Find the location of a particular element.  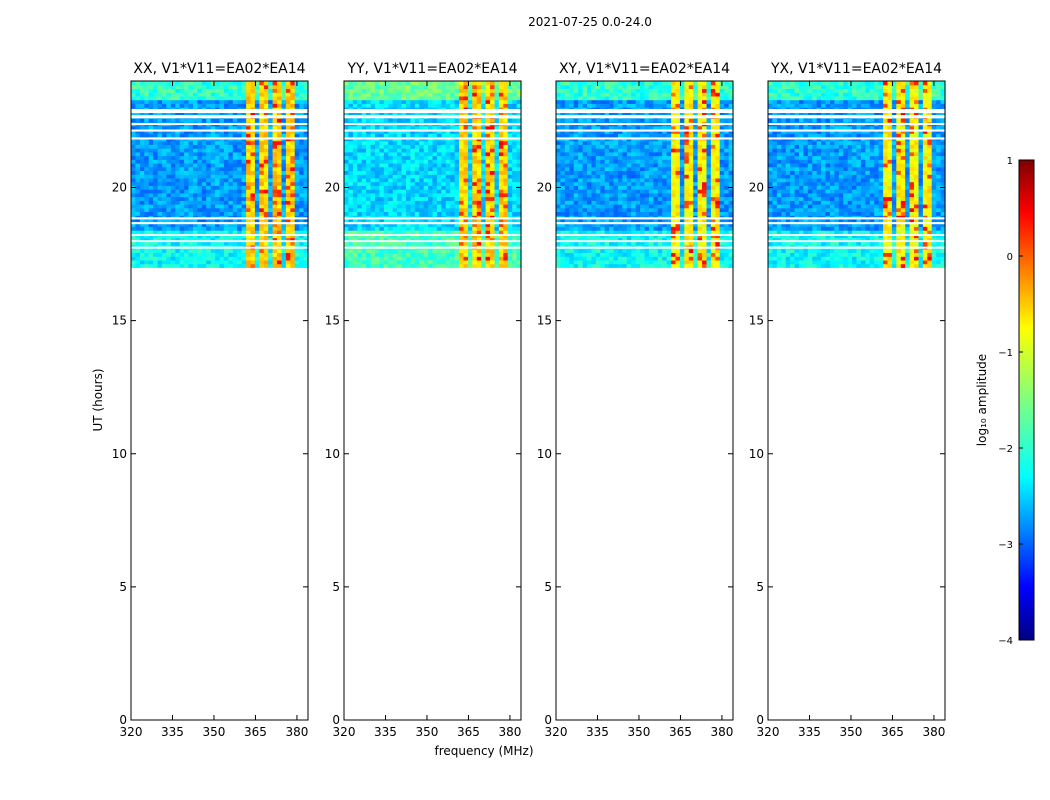

x-tick-label: 335 is located at coordinates (385, 732).